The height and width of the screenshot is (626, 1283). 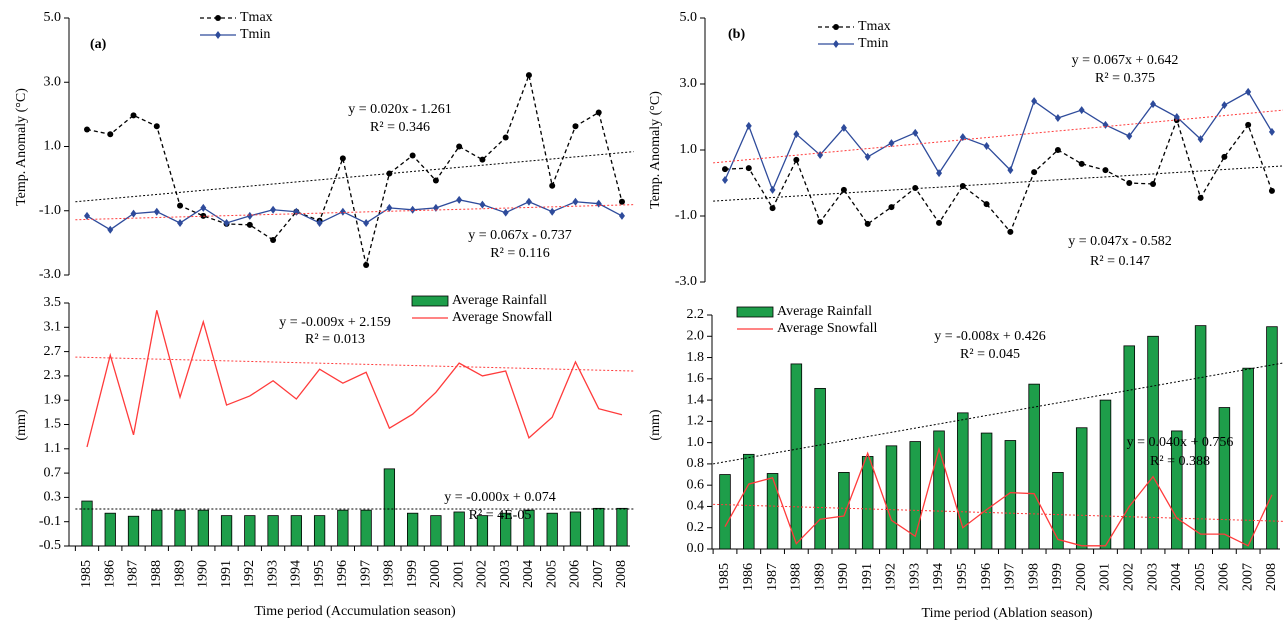 I want to click on annotation: R² = 0.346, so click(x=400, y=127).